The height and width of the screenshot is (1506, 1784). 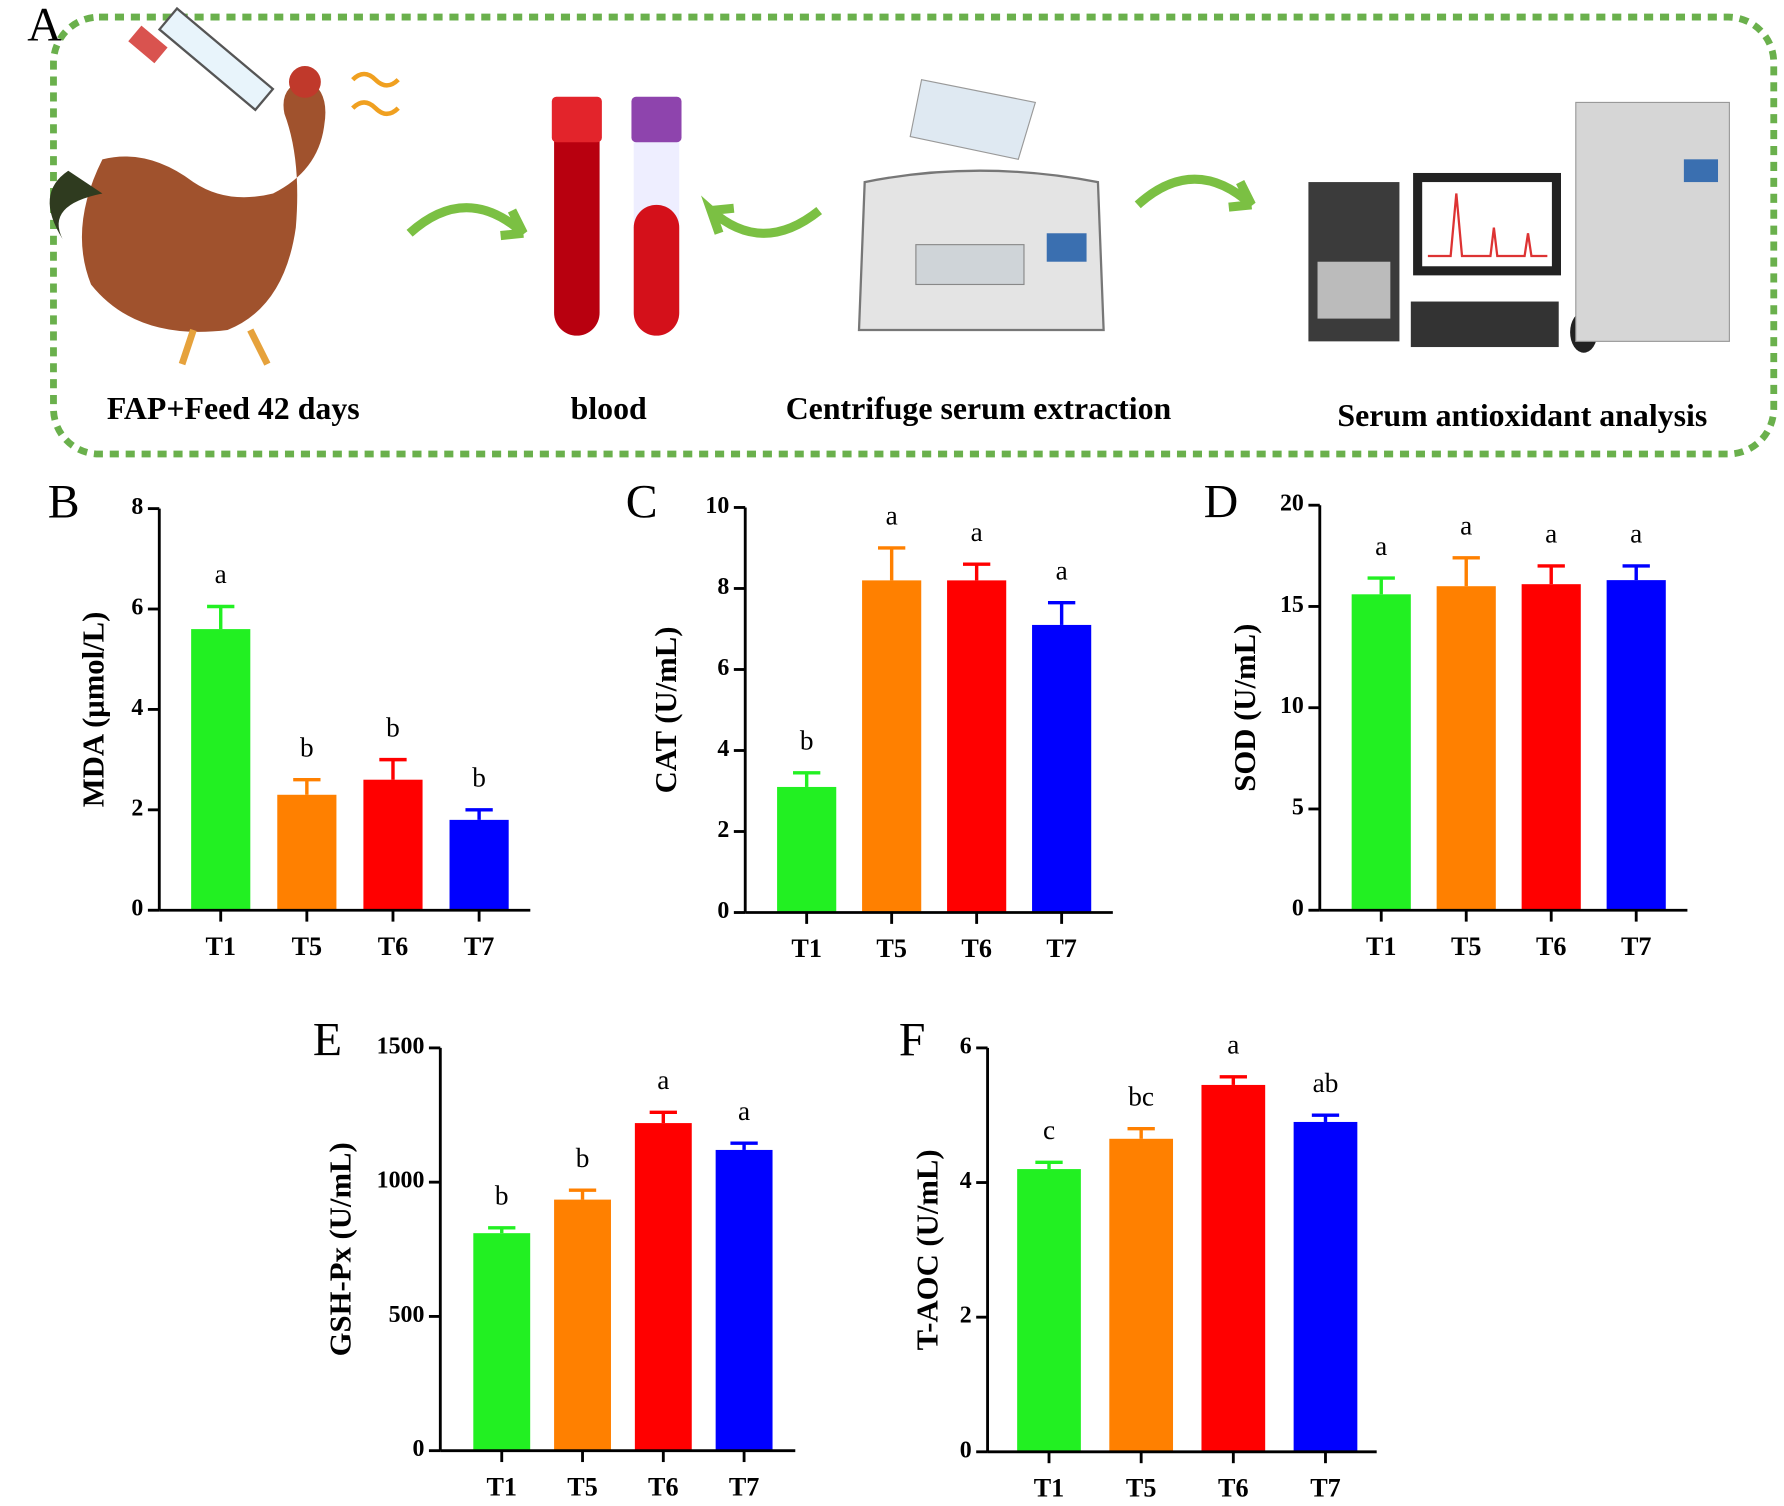 What do you see at coordinates (979, 408) in the screenshot?
I see `step-label: Centrifuge serum extraction` at bounding box center [979, 408].